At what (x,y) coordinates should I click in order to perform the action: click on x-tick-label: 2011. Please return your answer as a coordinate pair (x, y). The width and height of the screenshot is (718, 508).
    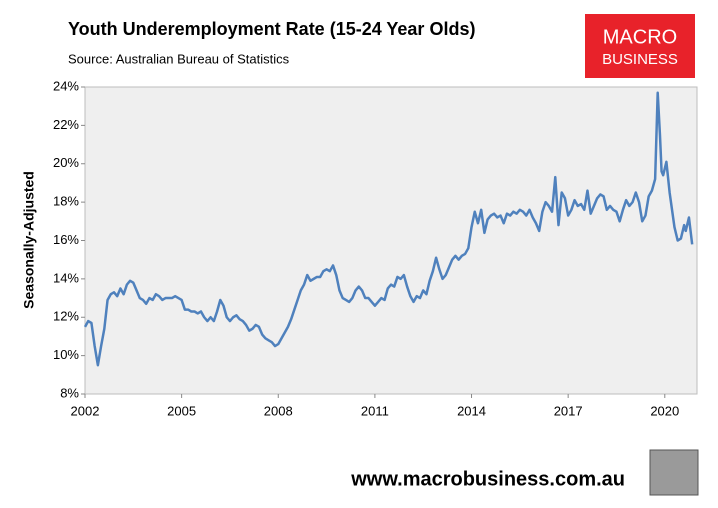
    Looking at the image, I should click on (375, 410).